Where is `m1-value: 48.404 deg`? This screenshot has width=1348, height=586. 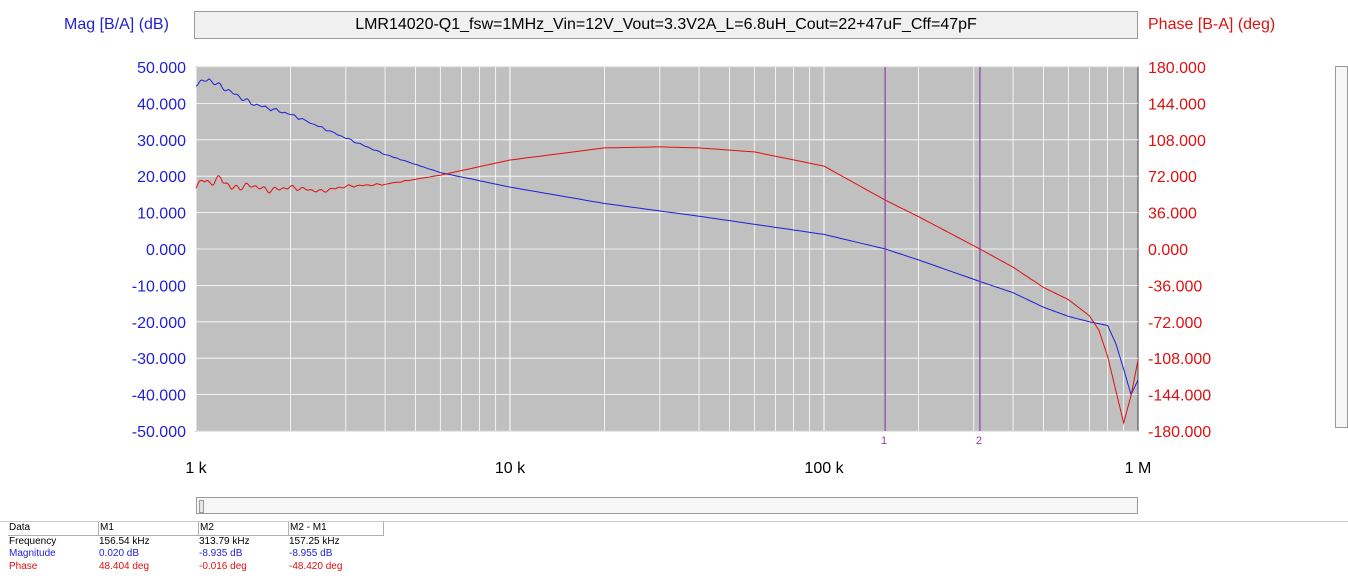 m1-value: 48.404 deg is located at coordinates (124, 566).